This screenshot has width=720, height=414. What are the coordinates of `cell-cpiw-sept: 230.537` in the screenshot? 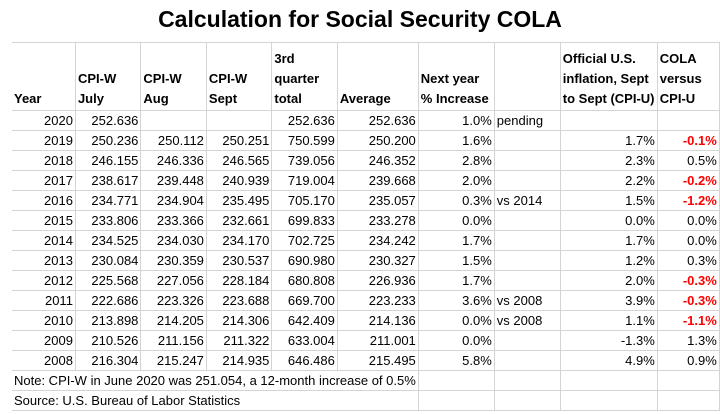 It's located at (239, 260).